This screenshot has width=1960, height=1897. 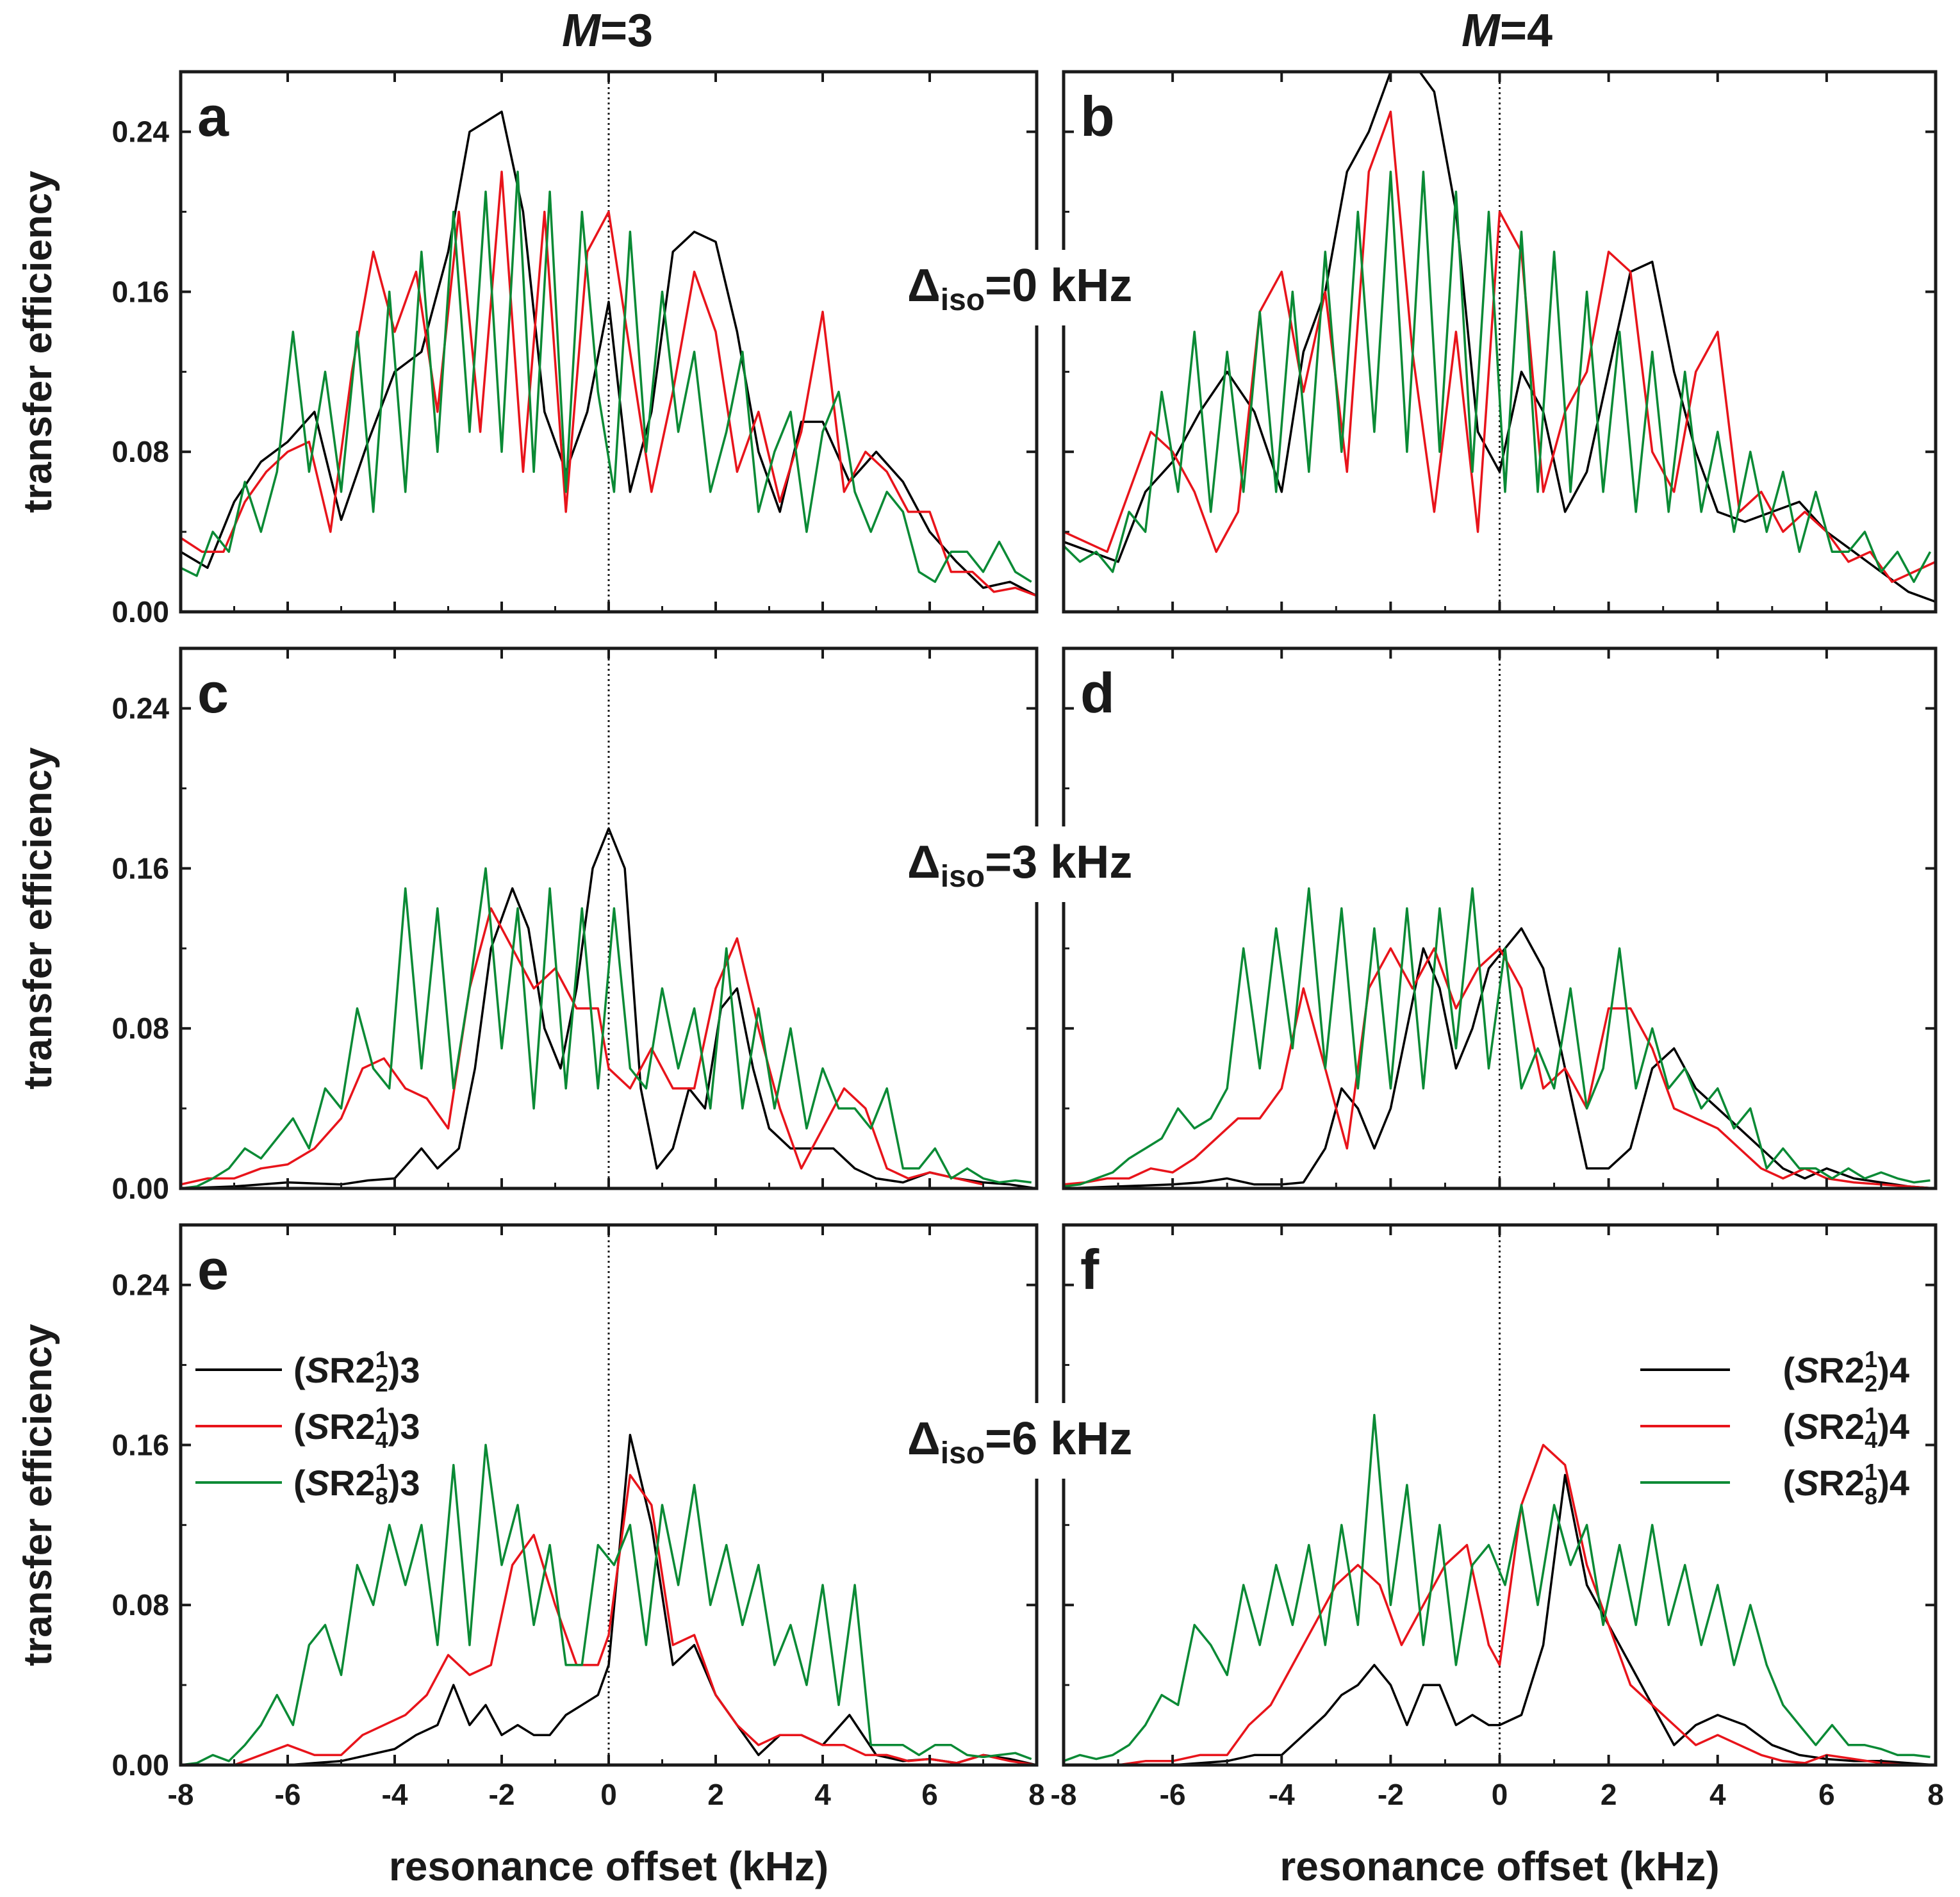 What do you see at coordinates (140, 611) in the screenshot?
I see `panel-a-ytick-label-0: 0.00` at bounding box center [140, 611].